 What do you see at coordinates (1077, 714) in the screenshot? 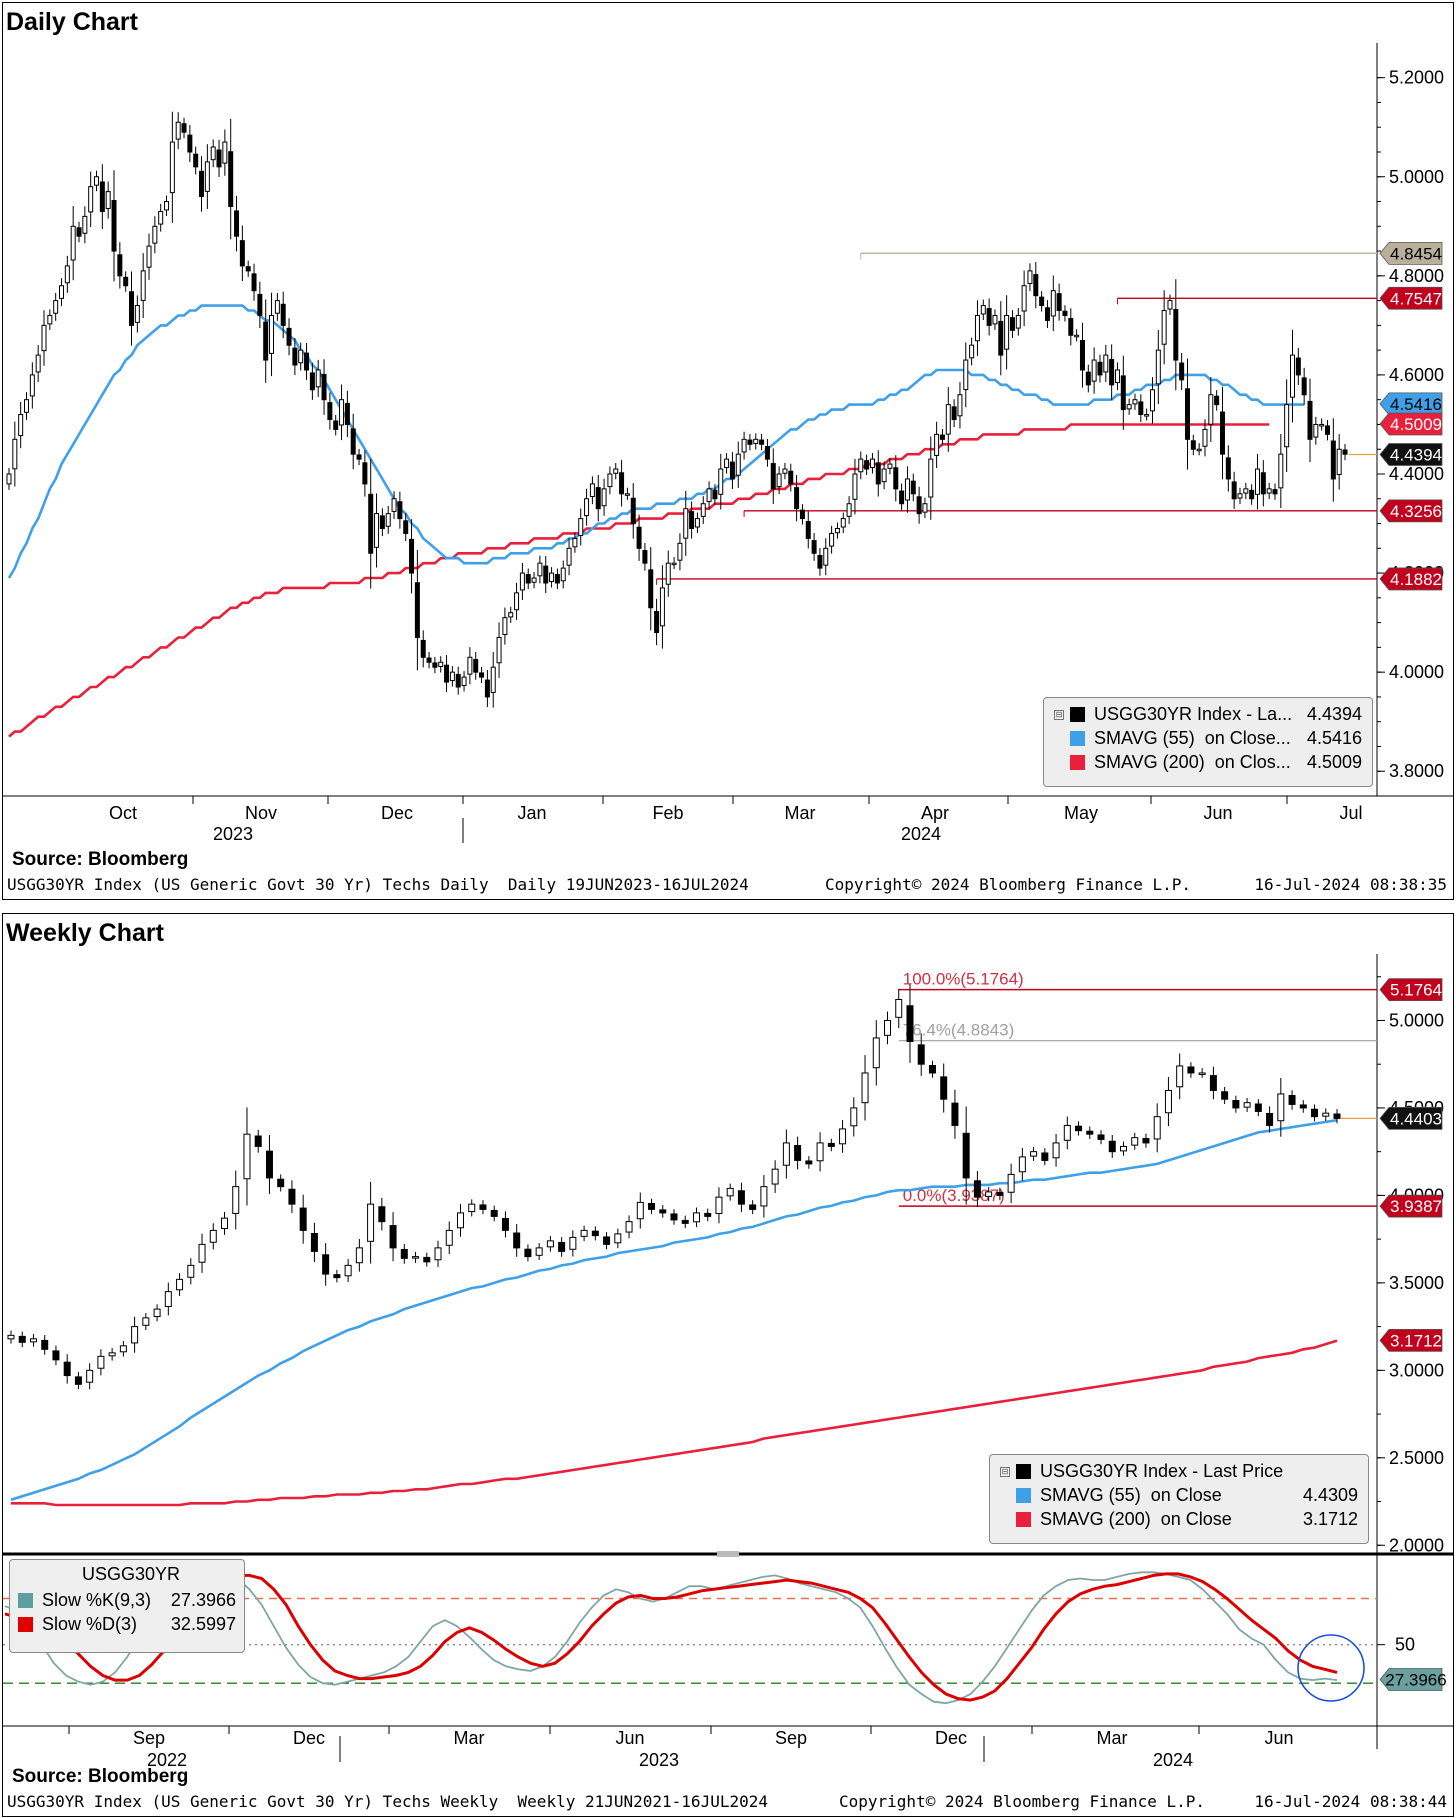
I see `daily-legend-swatch-price` at bounding box center [1077, 714].